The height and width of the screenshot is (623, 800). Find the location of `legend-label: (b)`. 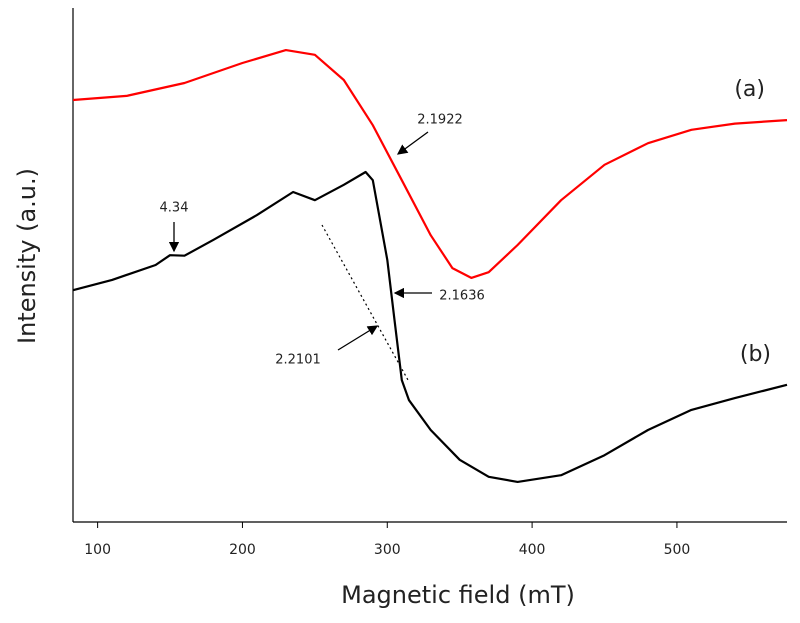

legend-label: (b) is located at coordinates (755, 354).